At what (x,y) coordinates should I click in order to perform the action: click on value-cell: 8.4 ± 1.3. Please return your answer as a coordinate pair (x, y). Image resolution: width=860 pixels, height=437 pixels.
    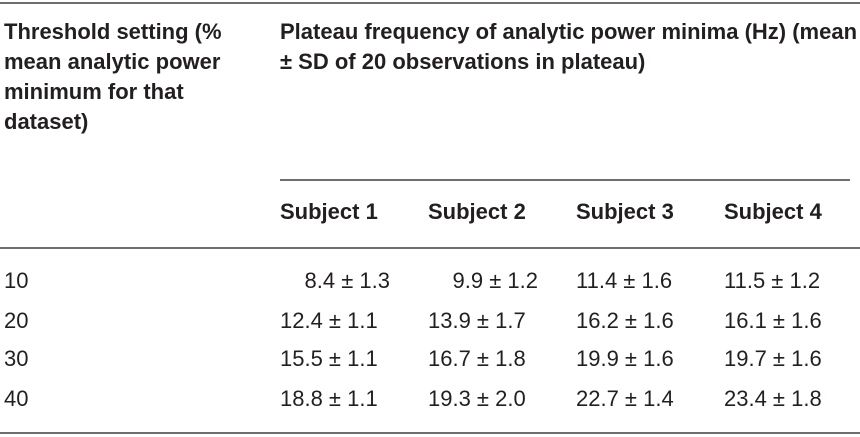
    Looking at the image, I should click on (347, 280).